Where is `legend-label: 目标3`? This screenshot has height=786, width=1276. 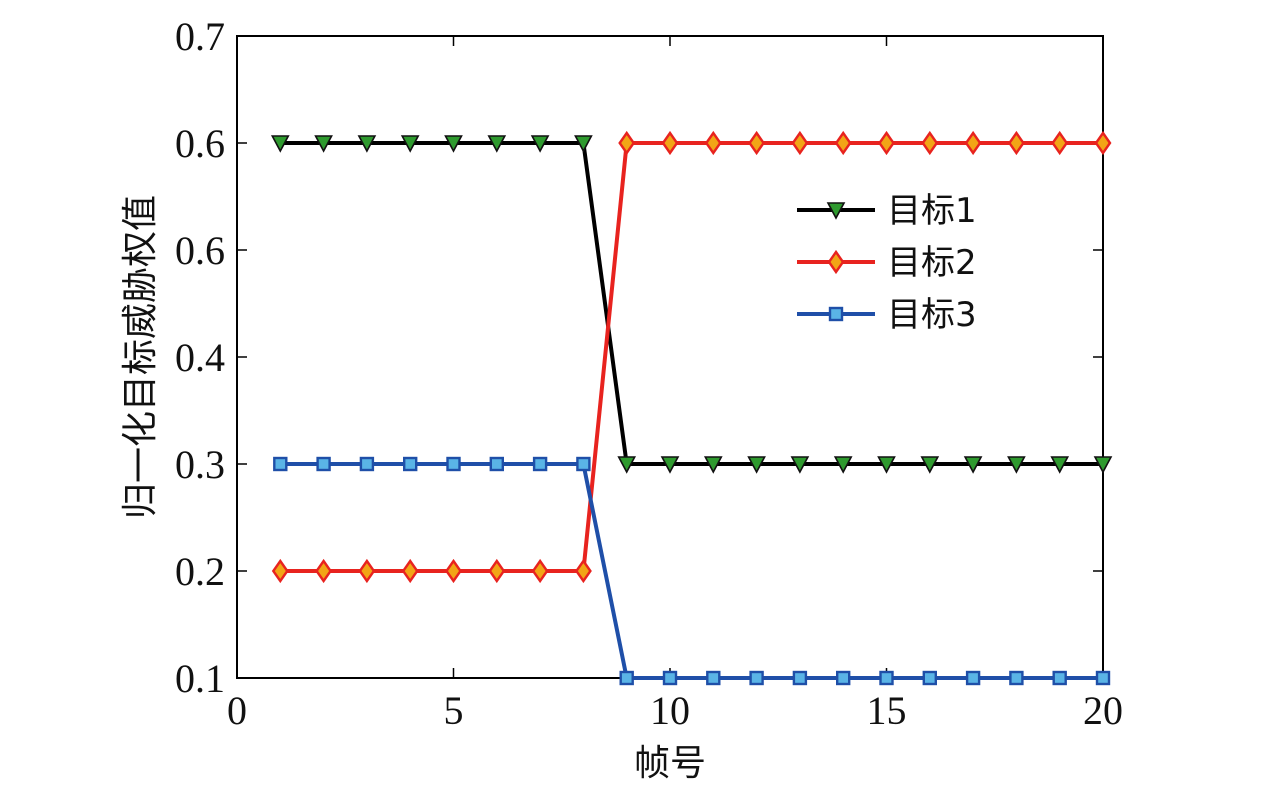 legend-label: 目标3 is located at coordinates (932, 315).